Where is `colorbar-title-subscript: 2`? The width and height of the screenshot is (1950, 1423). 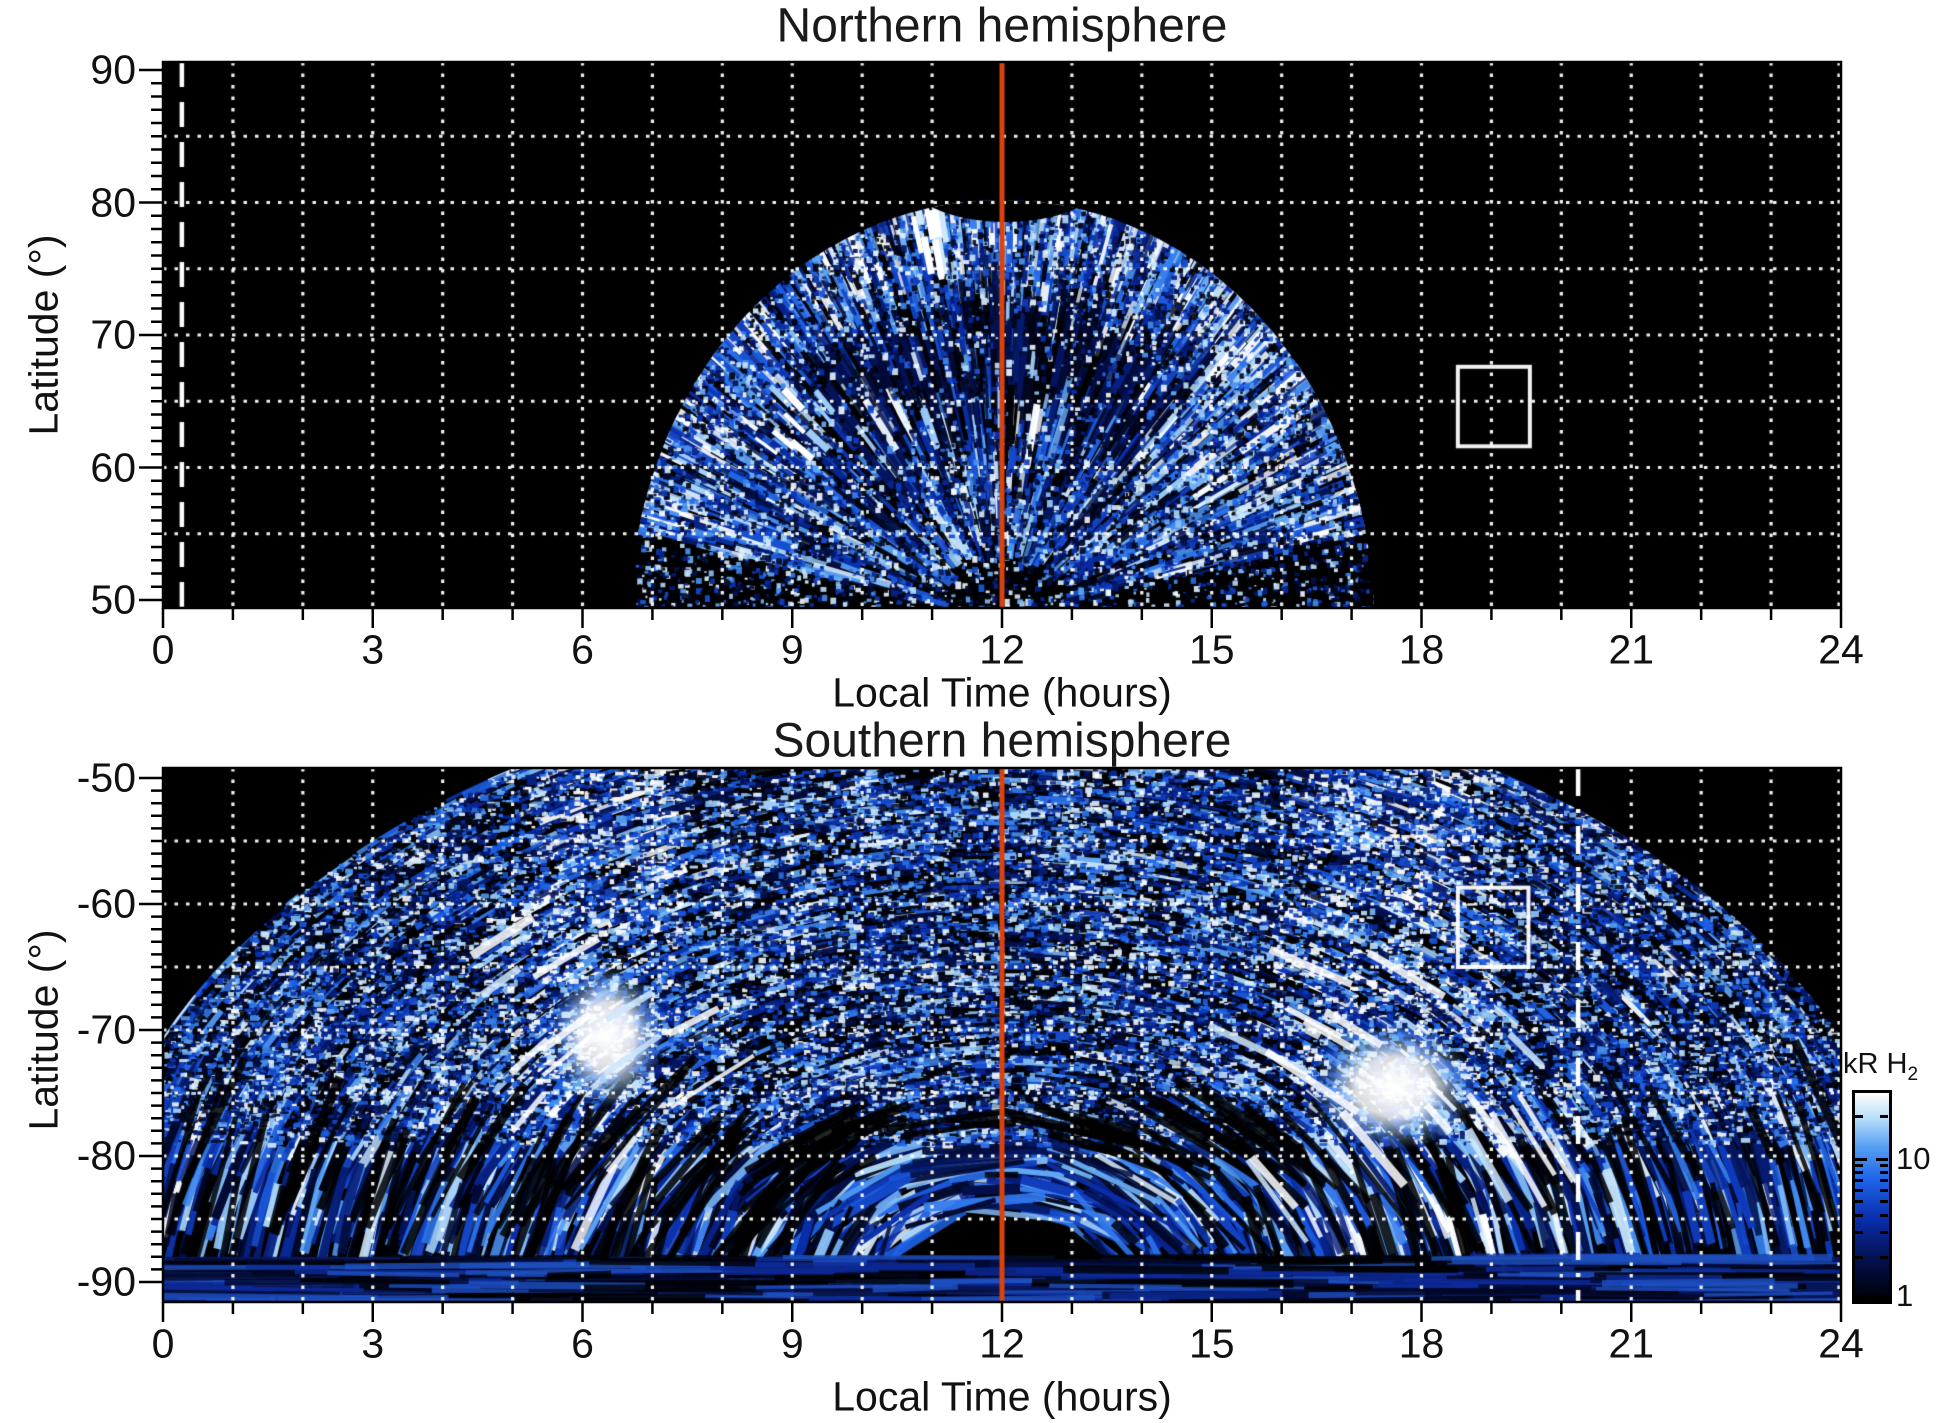
colorbar-title-subscript: 2 is located at coordinates (1913, 1074).